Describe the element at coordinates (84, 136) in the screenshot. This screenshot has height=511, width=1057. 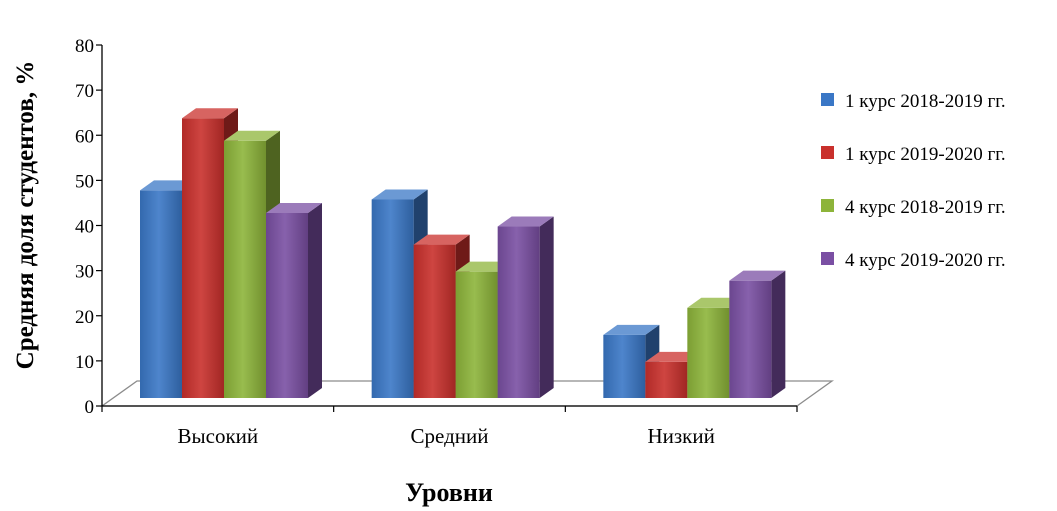
I see `y-tick-label: 60` at that location.